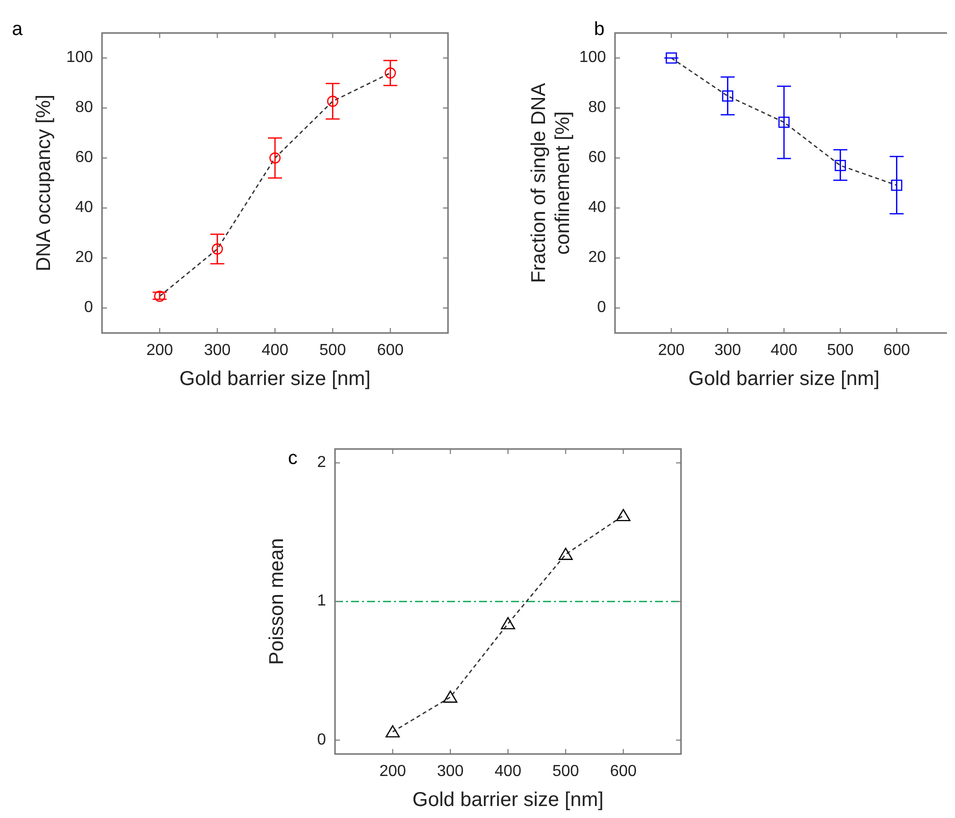 Image resolution: width=955 pixels, height=818 pixels. What do you see at coordinates (293, 458) in the screenshot?
I see `chart-title: c` at bounding box center [293, 458].